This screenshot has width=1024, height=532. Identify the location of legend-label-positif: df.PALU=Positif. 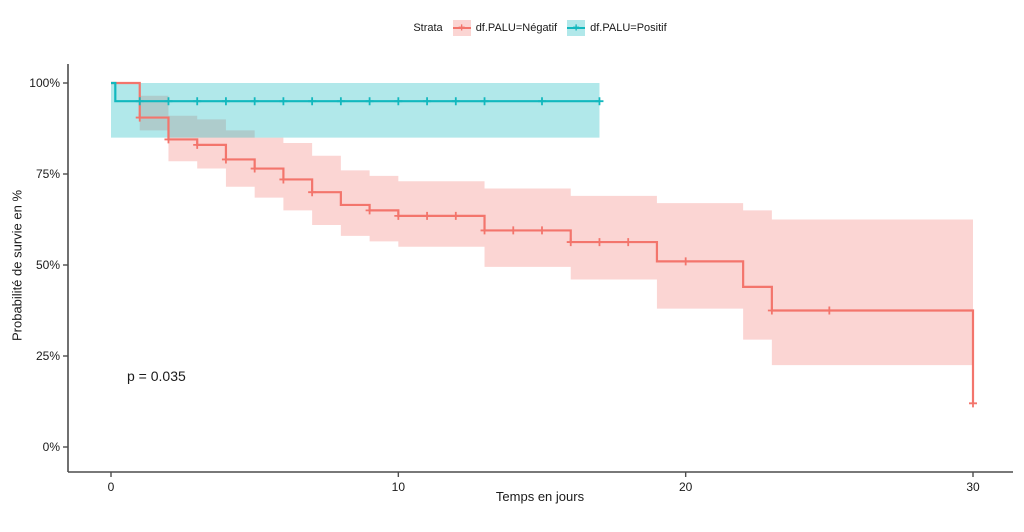
(628, 28).